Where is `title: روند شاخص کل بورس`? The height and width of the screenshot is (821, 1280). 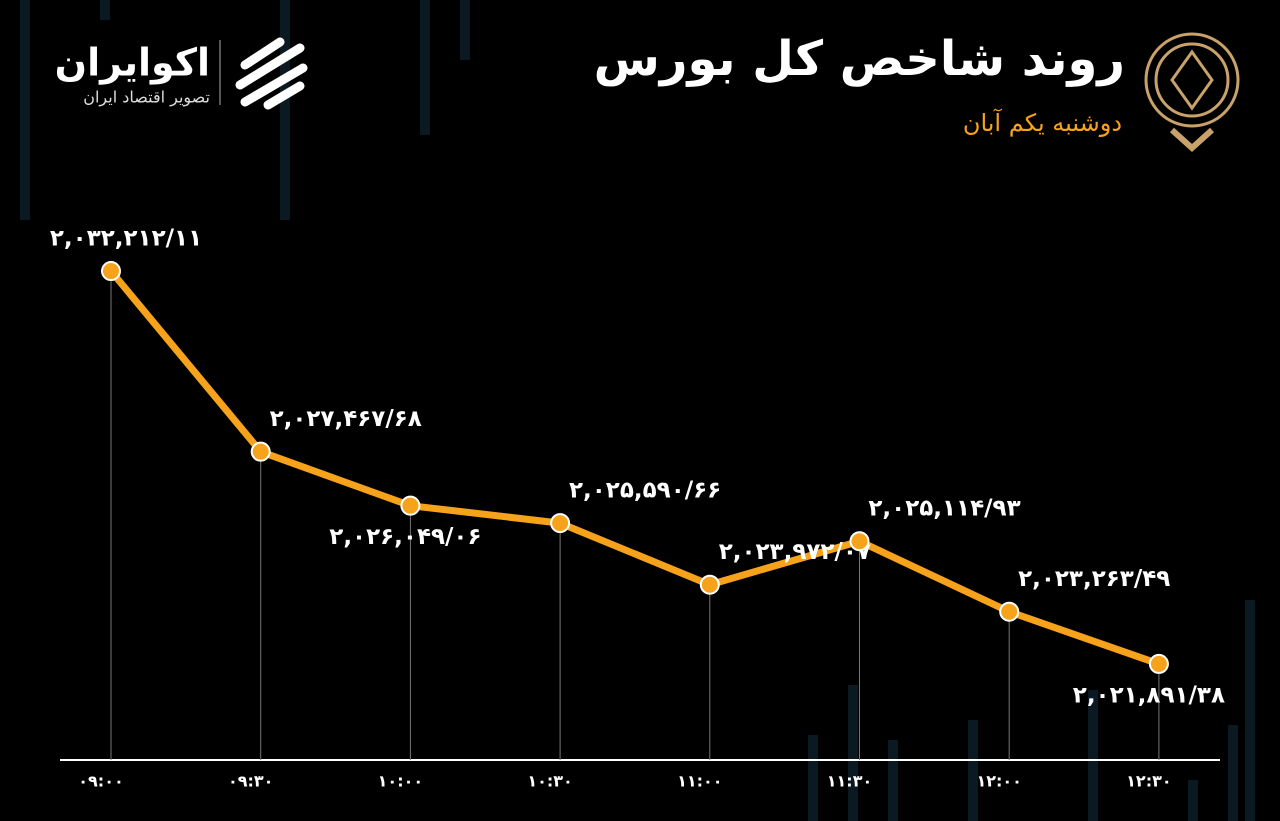
title: روند شاخص کل بورس is located at coordinates (859, 59).